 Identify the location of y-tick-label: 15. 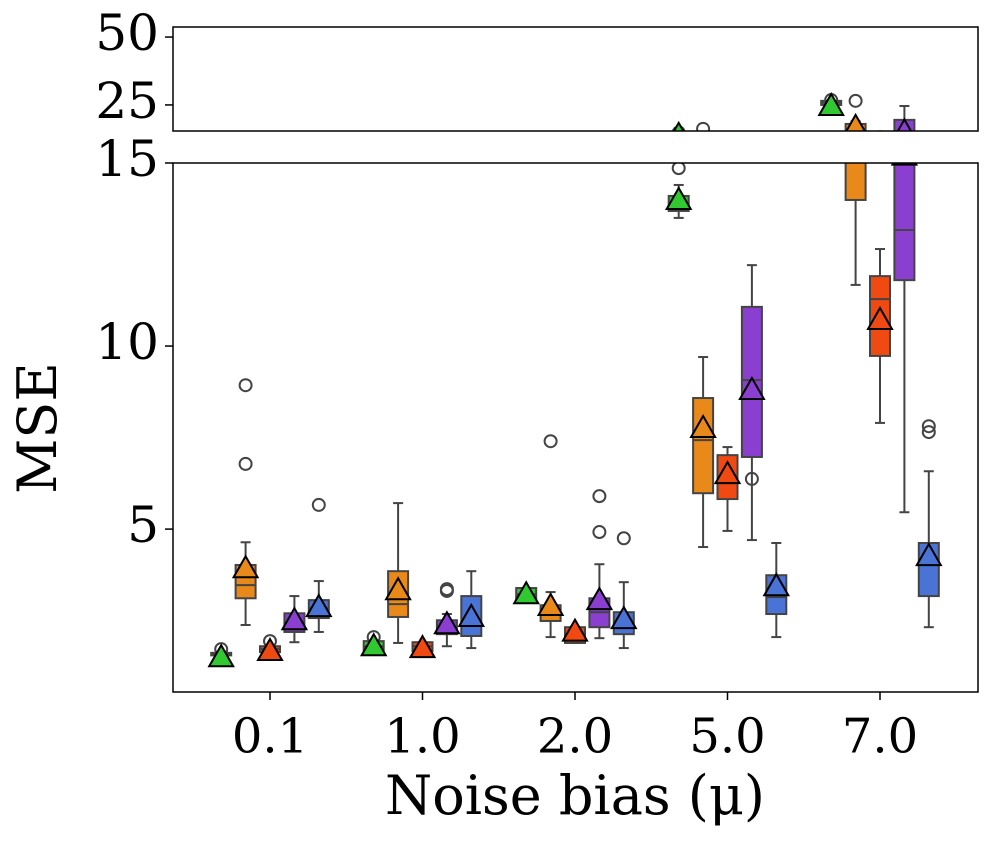
(127, 159).